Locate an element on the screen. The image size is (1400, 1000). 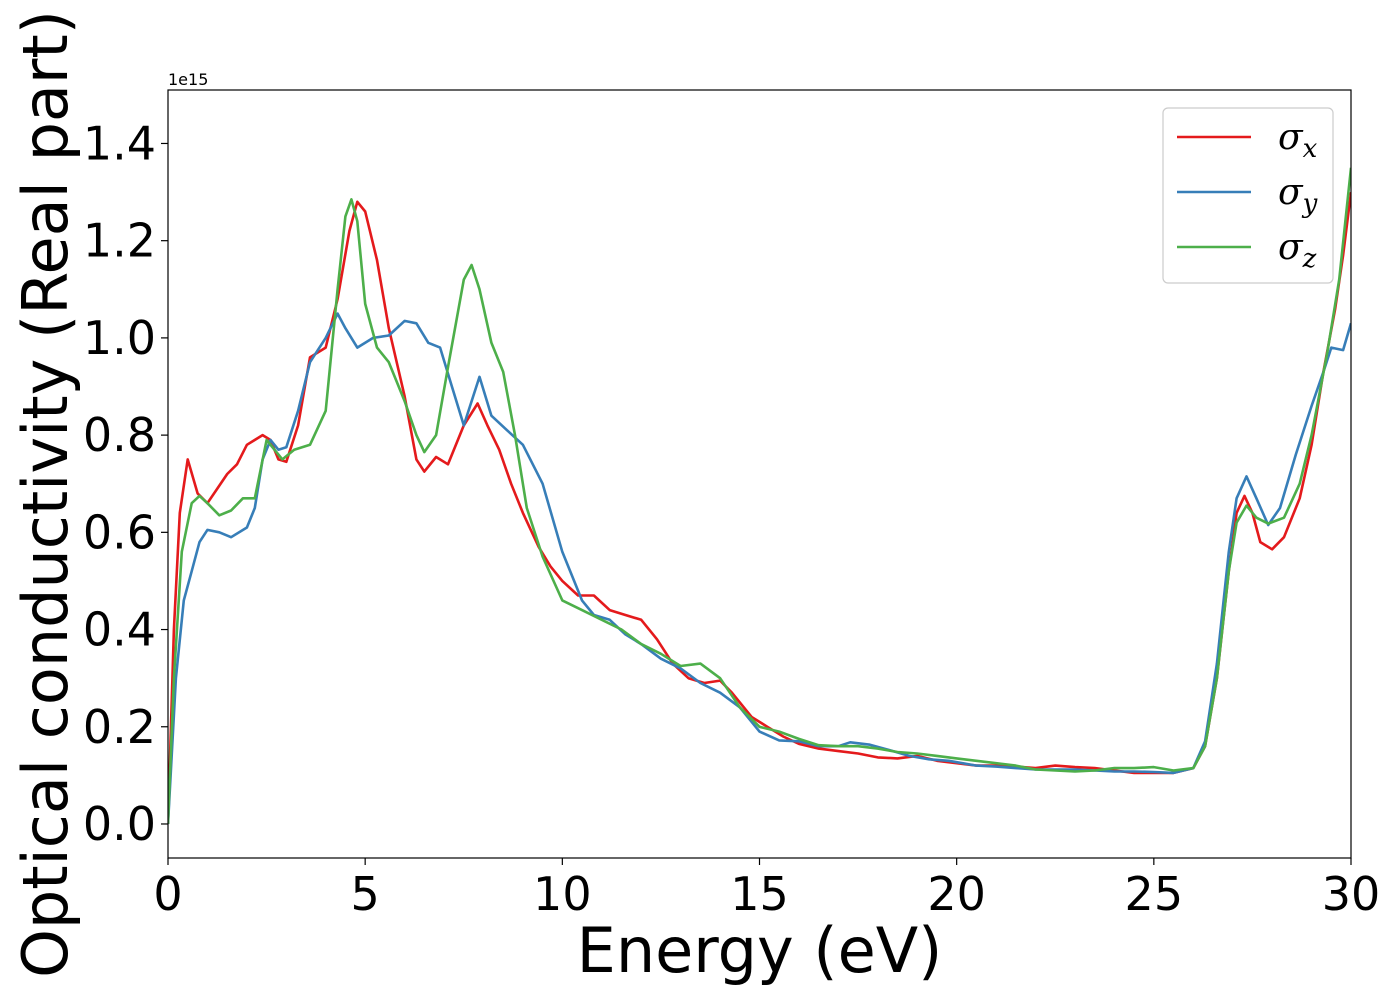
y-tick-label: 0.2 is located at coordinates (119, 727).